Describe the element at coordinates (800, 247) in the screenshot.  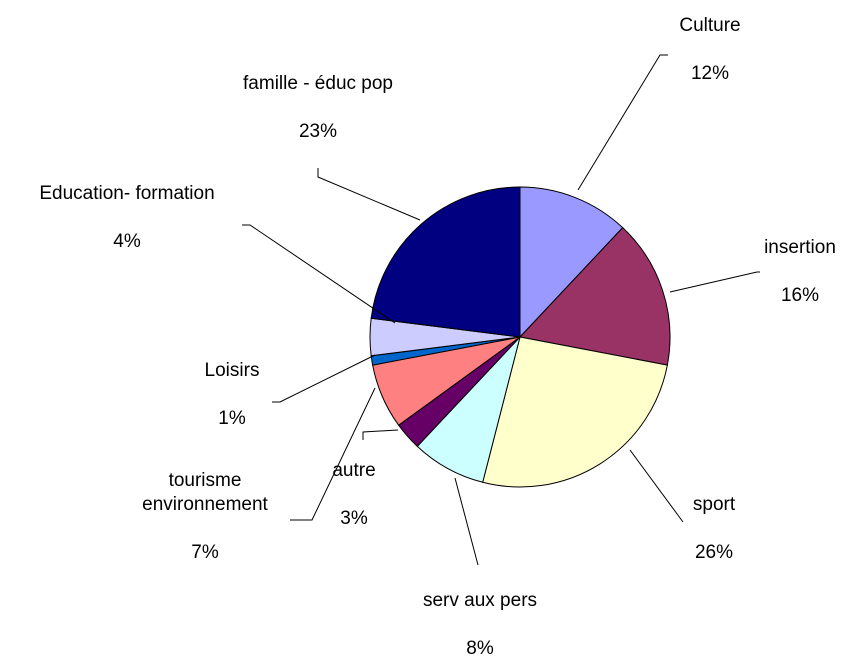
I see `category-label: insertion` at that location.